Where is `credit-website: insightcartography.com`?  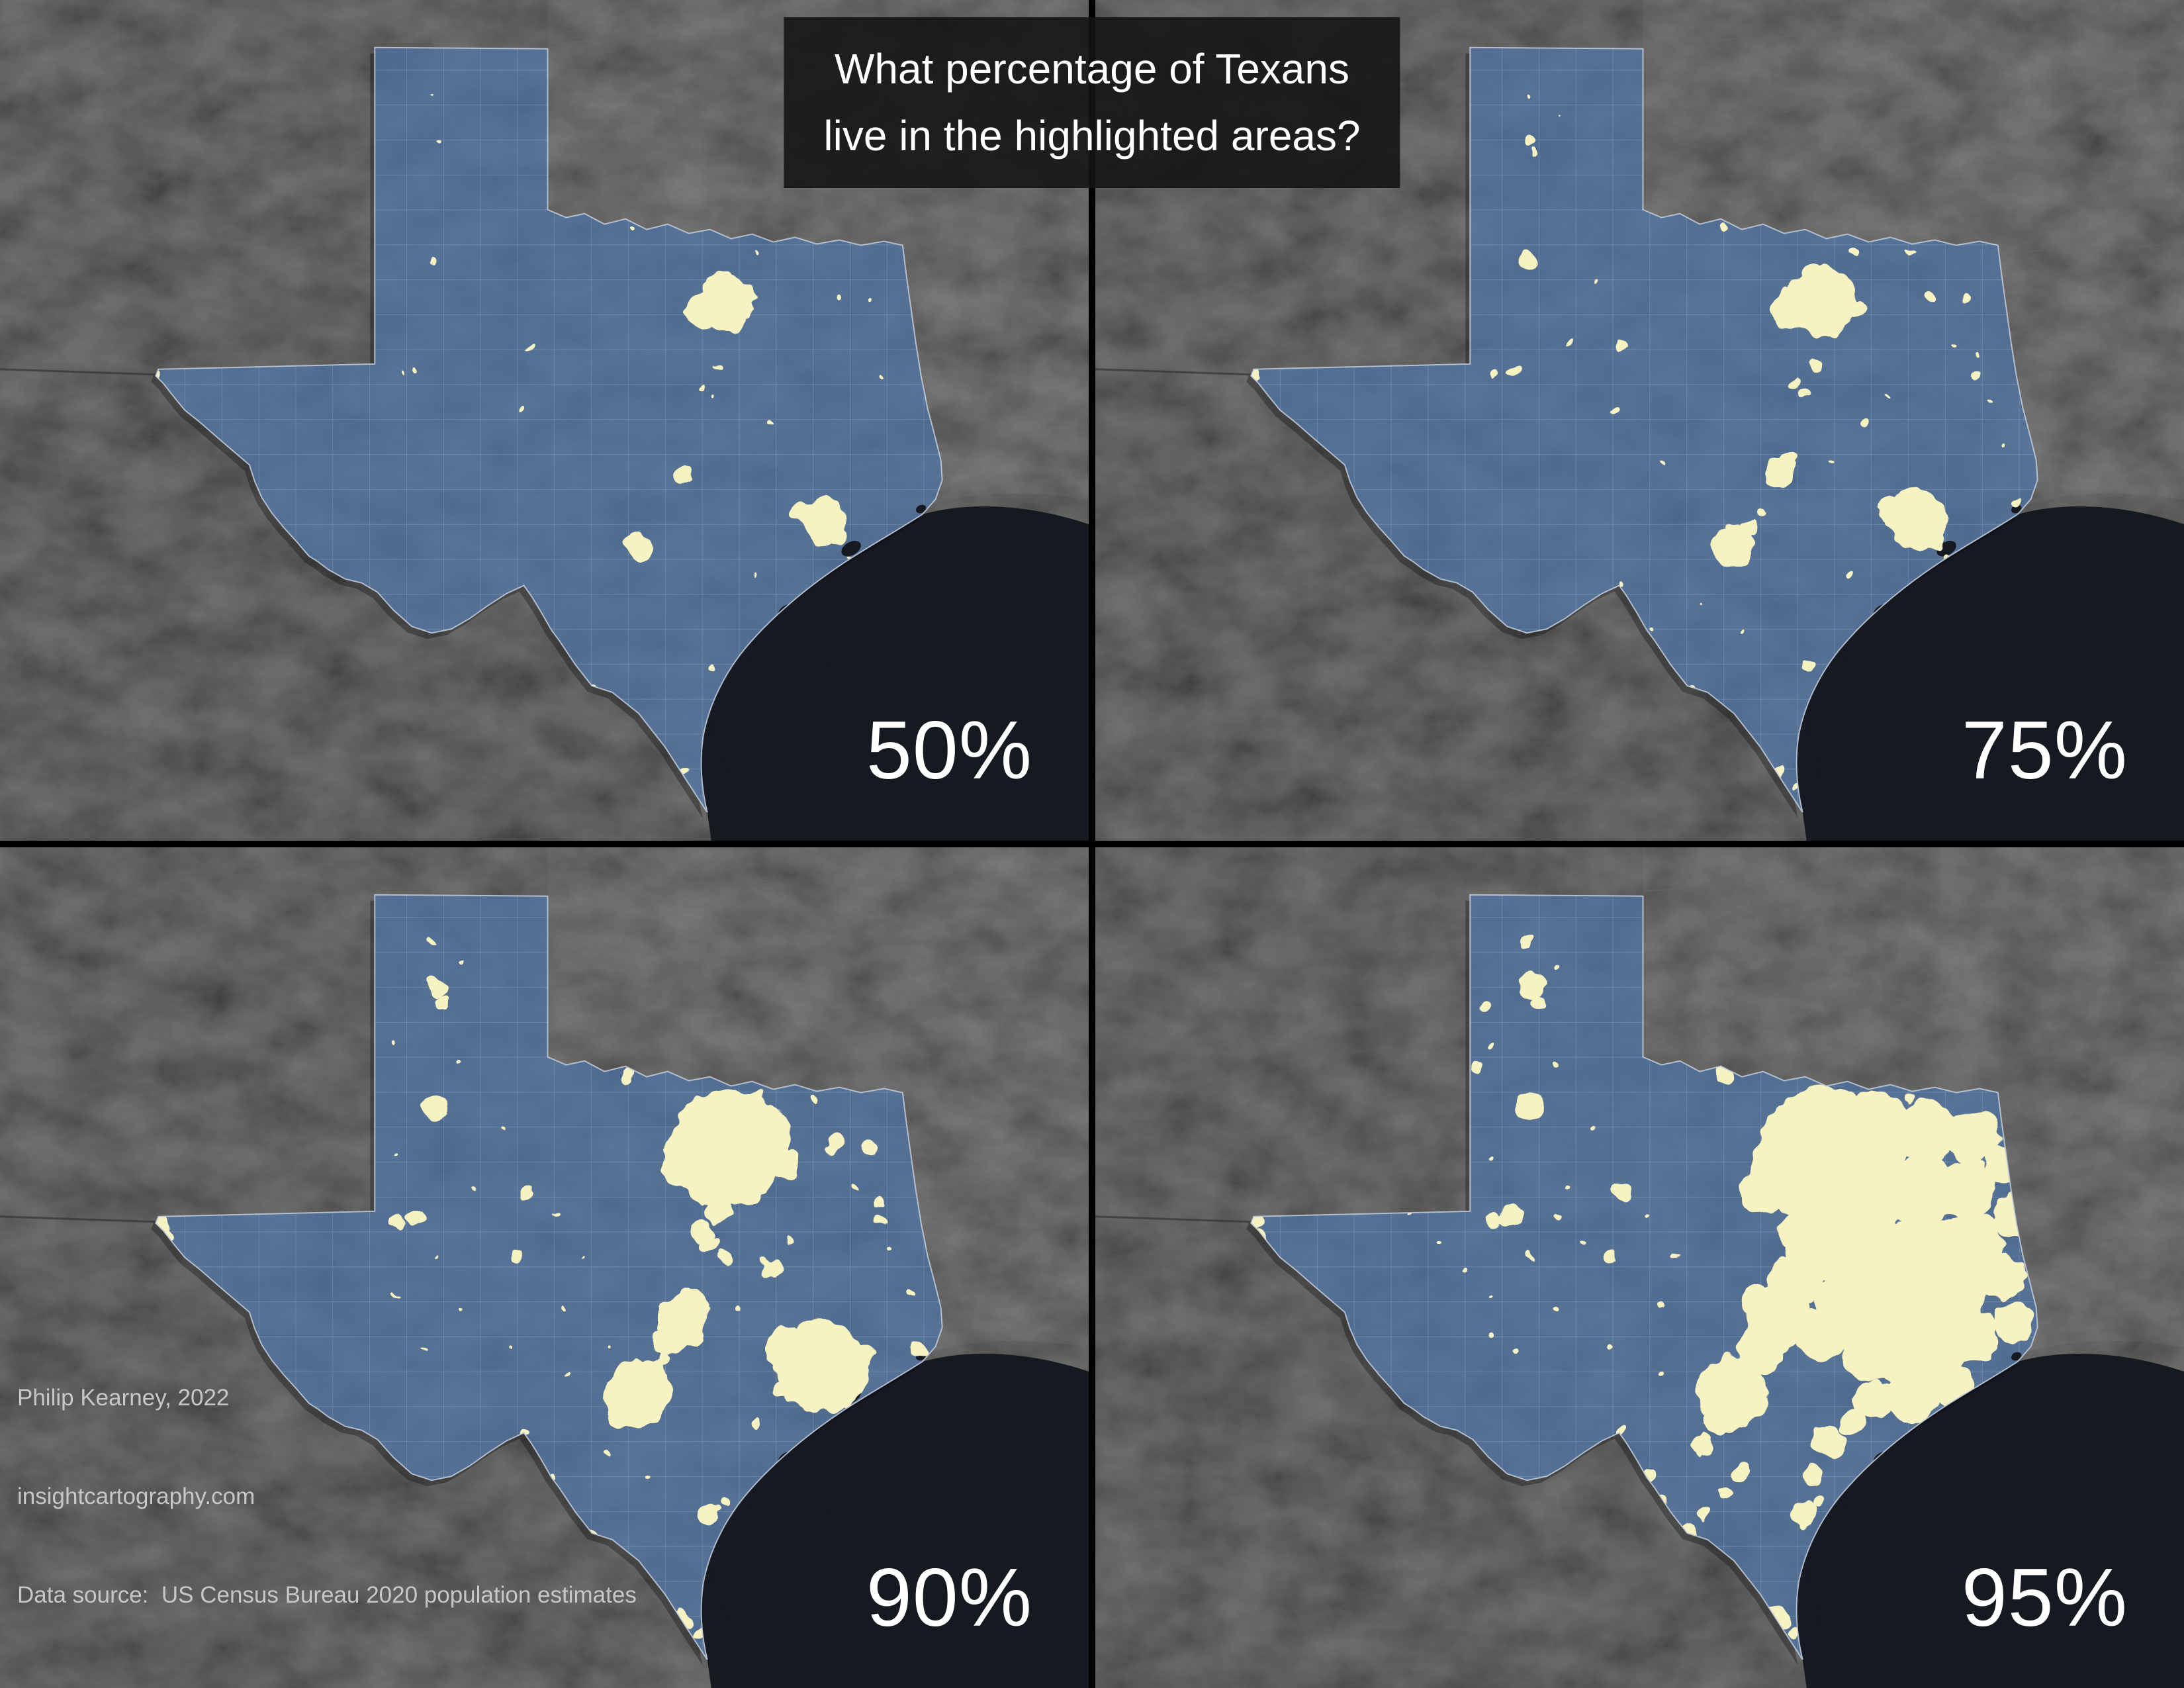
credit-website: insightcartography.com is located at coordinates (136, 1496).